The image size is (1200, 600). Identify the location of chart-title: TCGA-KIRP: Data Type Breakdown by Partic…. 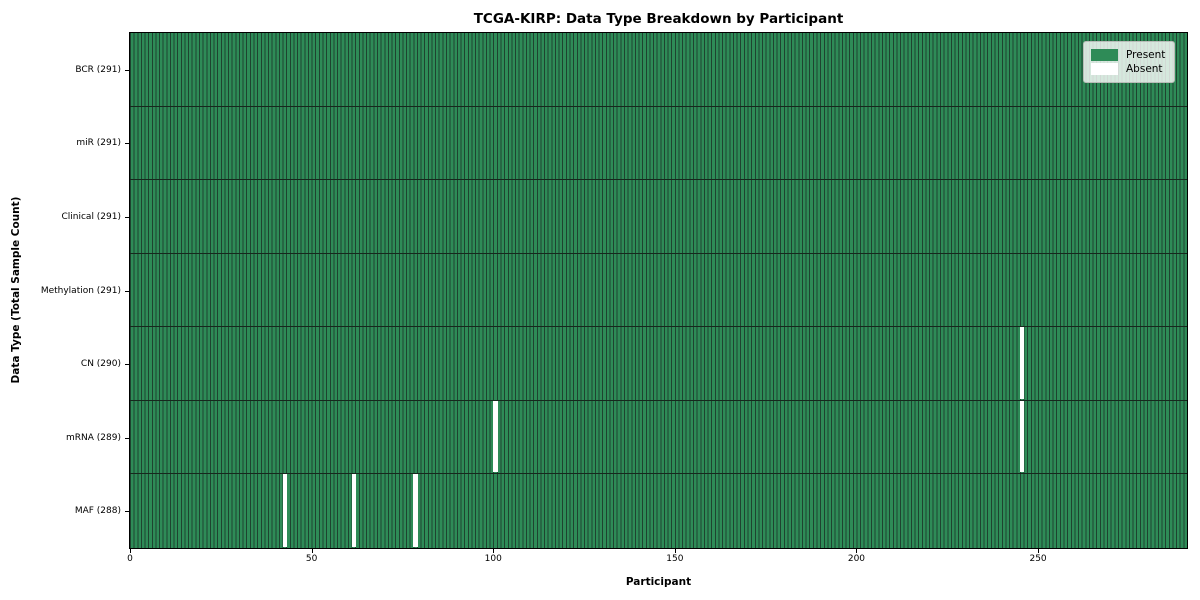
(658, 19).